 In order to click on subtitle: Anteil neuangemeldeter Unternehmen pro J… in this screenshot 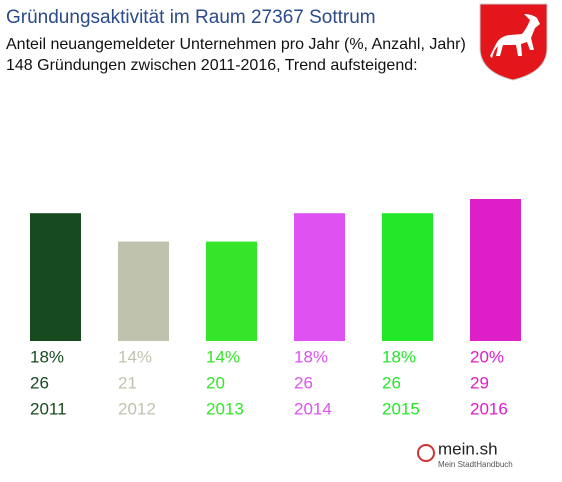, I will do `click(236, 44)`.